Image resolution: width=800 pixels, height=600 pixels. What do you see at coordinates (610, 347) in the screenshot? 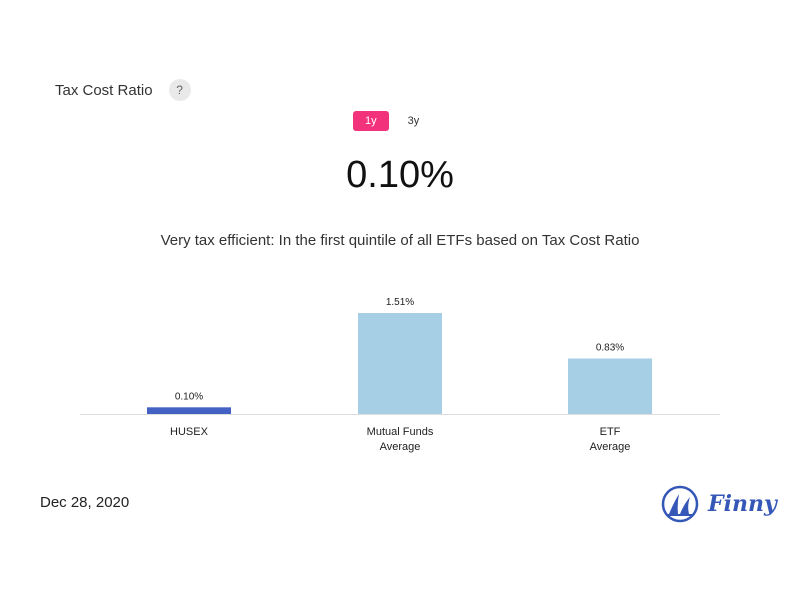
I see `data-label-2: 0.83%` at bounding box center [610, 347].